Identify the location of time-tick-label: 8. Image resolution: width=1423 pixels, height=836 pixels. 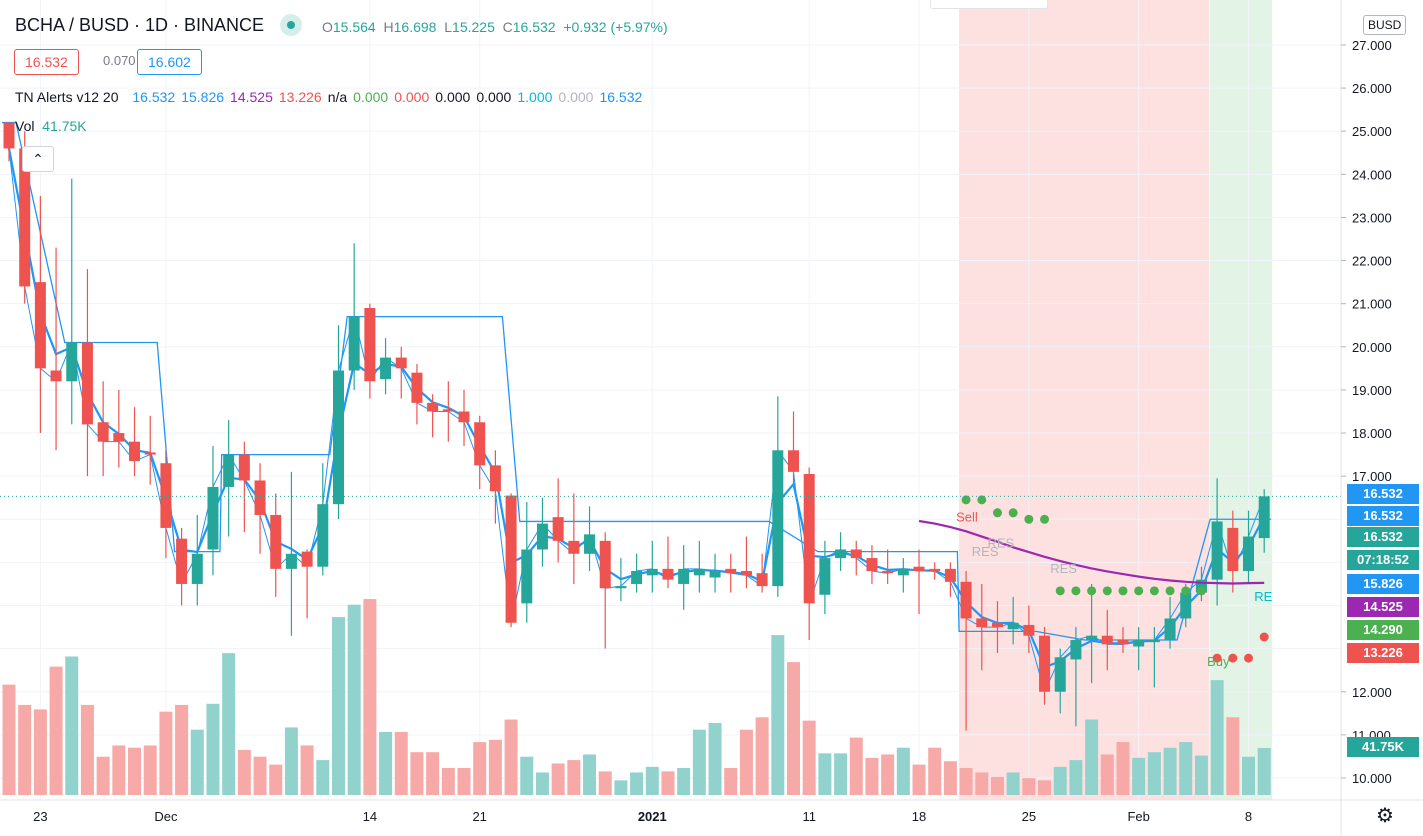
(1248, 816).